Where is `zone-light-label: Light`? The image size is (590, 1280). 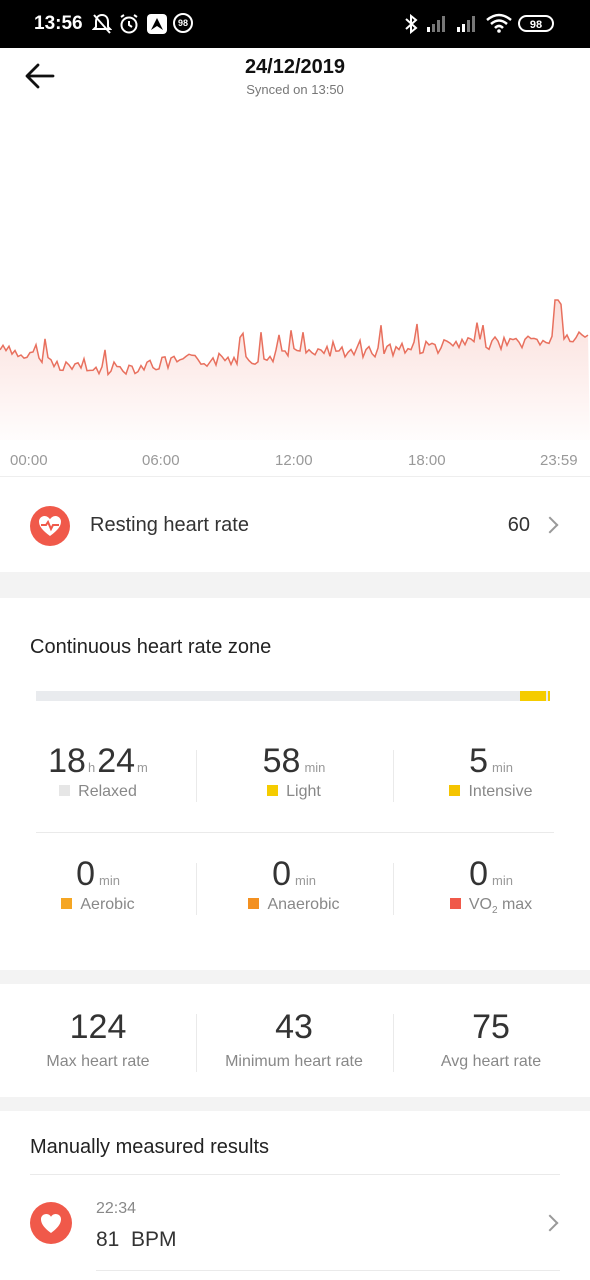
zone-light-label: Light is located at coordinates (303, 791).